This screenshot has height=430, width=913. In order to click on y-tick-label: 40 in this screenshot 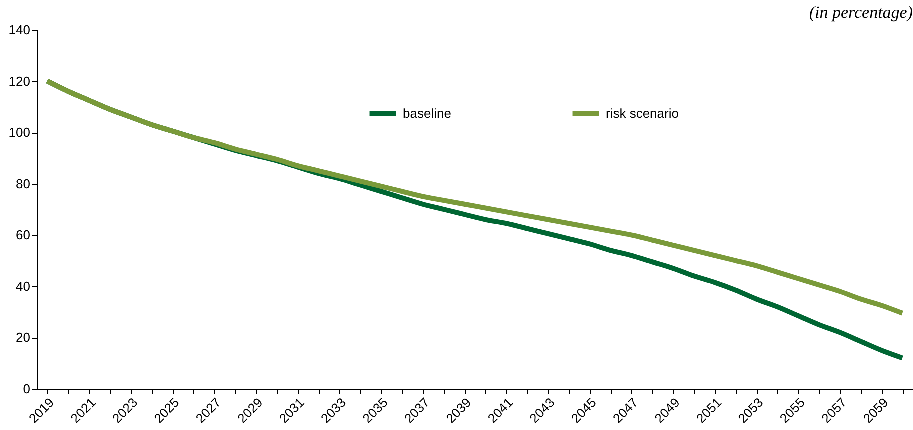, I will do `click(23, 286)`.